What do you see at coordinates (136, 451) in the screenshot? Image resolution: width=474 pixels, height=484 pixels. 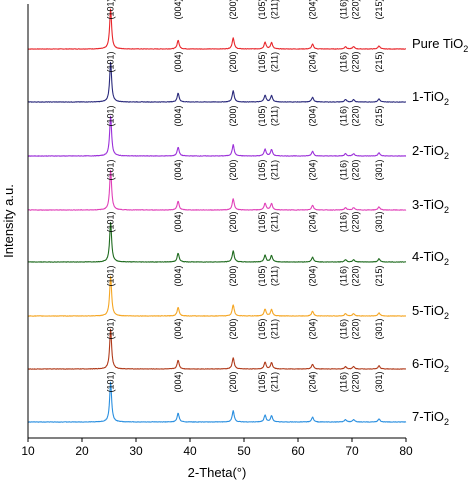 I see `x-tick-label: 30` at bounding box center [136, 451].